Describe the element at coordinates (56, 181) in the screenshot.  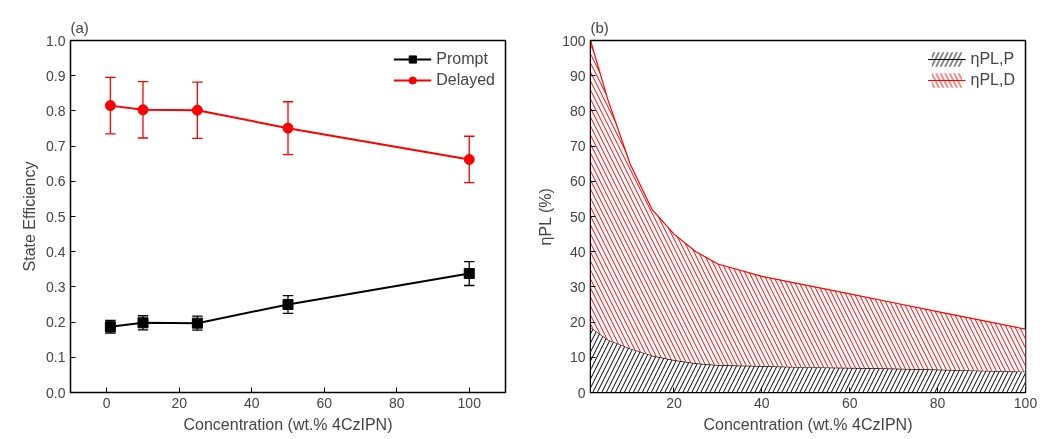
I see `y-tick-label: 0.6` at that location.